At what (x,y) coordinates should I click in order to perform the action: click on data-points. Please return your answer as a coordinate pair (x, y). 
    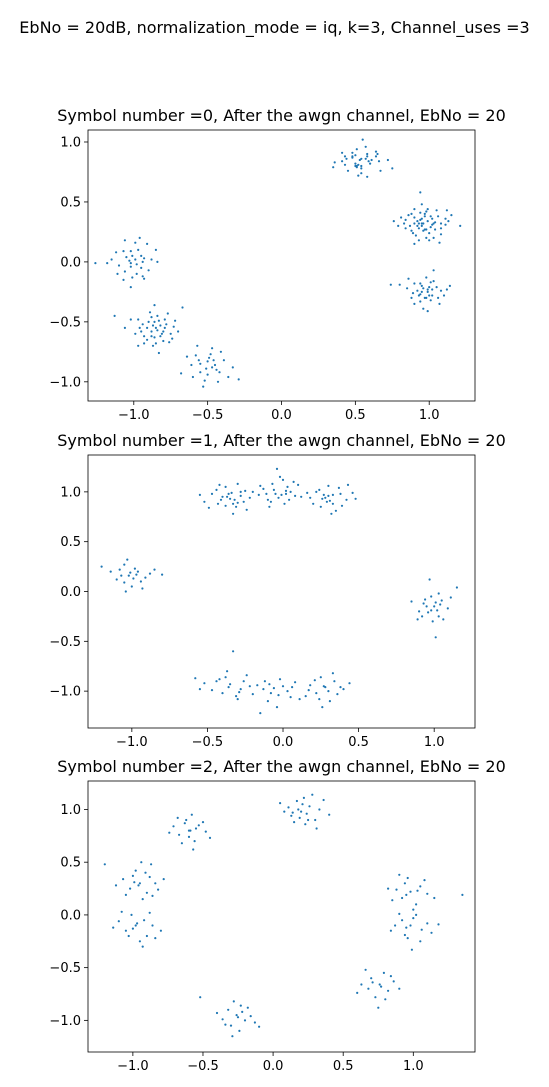
    Looking at the image, I should click on (279, 591).